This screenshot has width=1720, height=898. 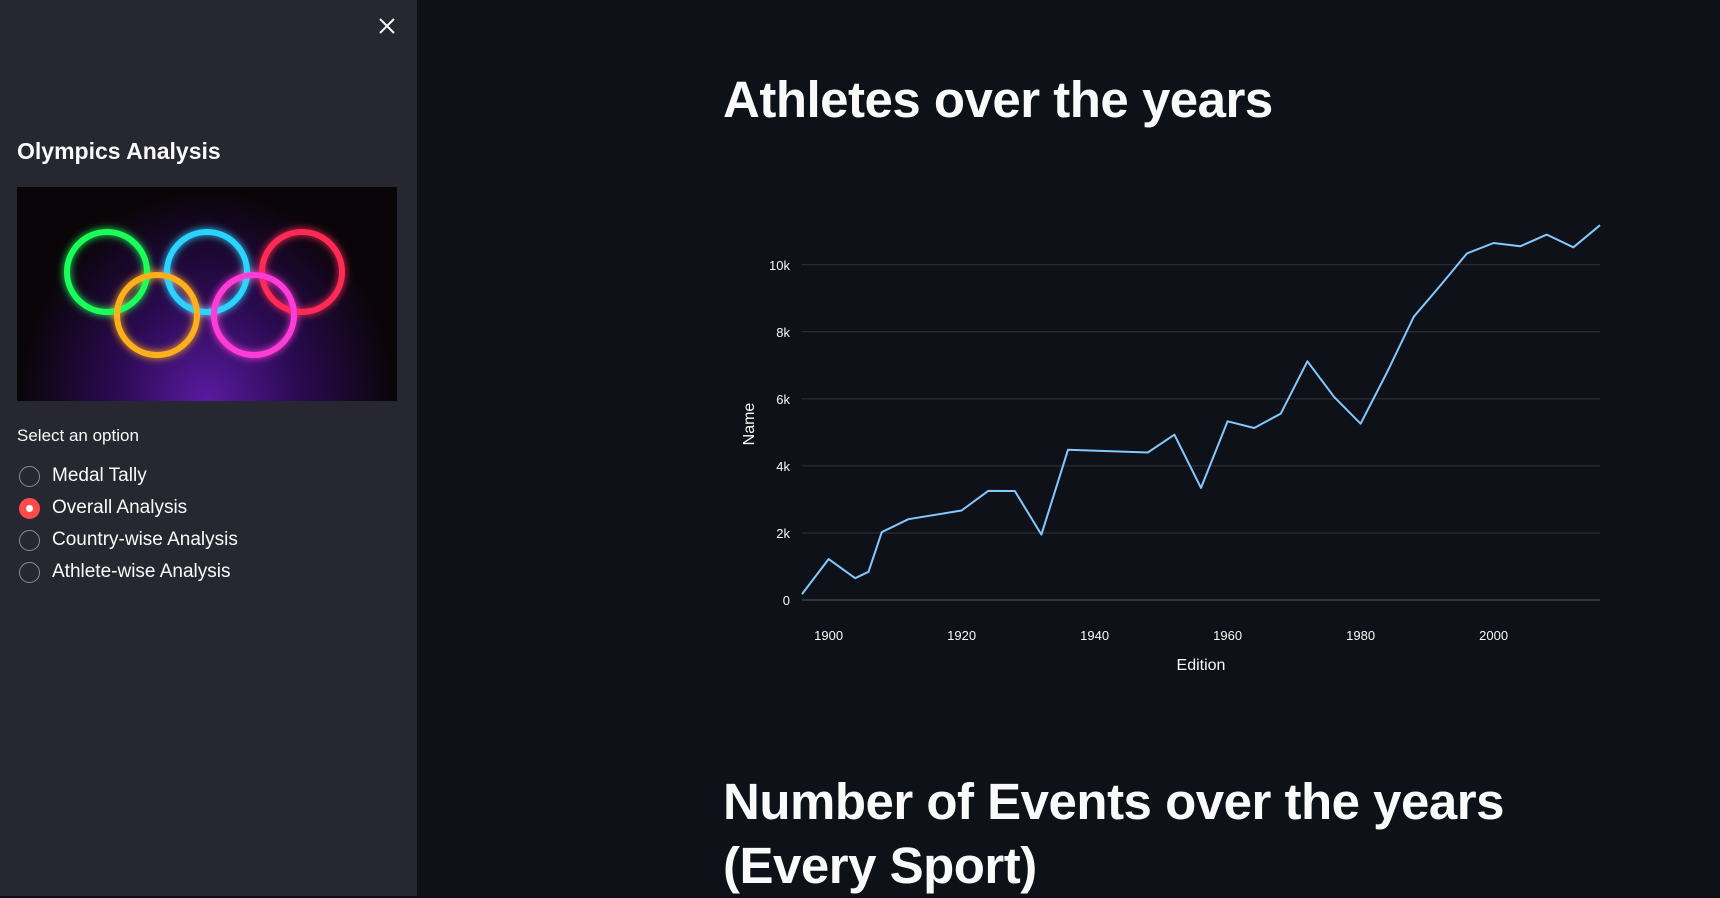 I want to click on y-tick-label: 4k, so click(x=783, y=466).